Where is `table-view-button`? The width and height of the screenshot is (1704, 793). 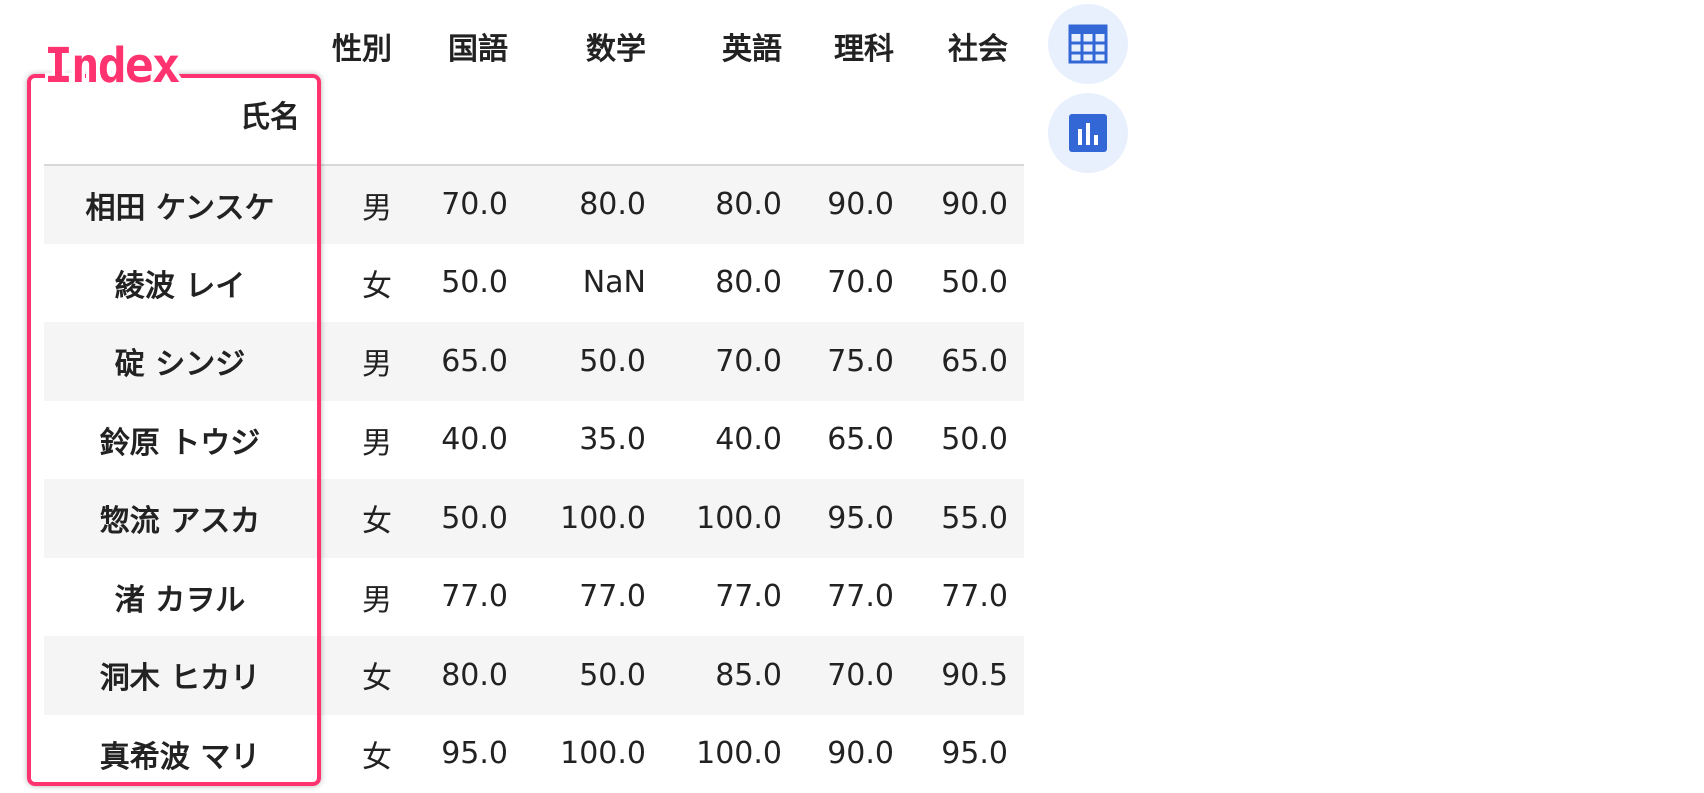
table-view-button is located at coordinates (1088, 44).